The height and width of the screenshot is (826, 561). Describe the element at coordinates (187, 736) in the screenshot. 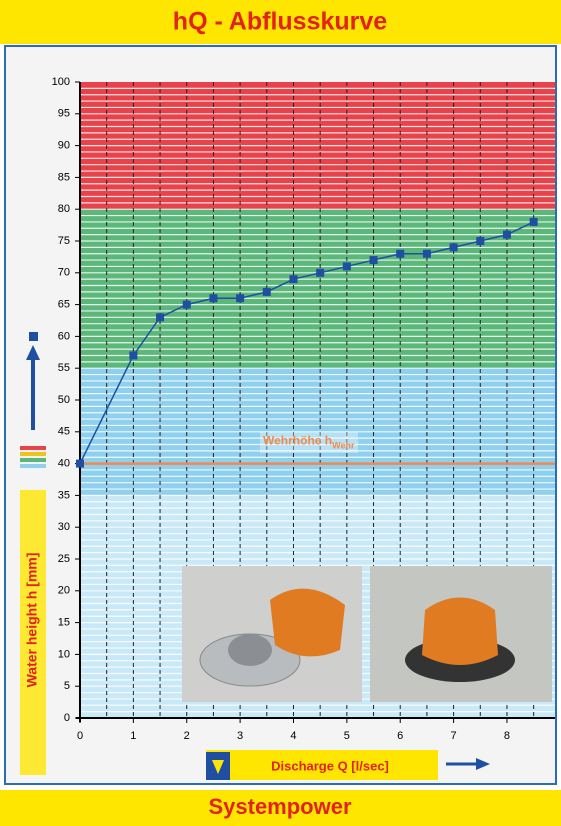

I see `x-tick-label: 2` at that location.